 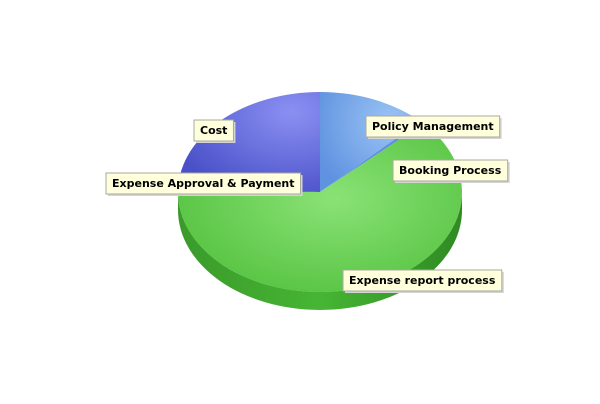 I want to click on slice-label-policy-management: Policy Management, so click(x=433, y=127).